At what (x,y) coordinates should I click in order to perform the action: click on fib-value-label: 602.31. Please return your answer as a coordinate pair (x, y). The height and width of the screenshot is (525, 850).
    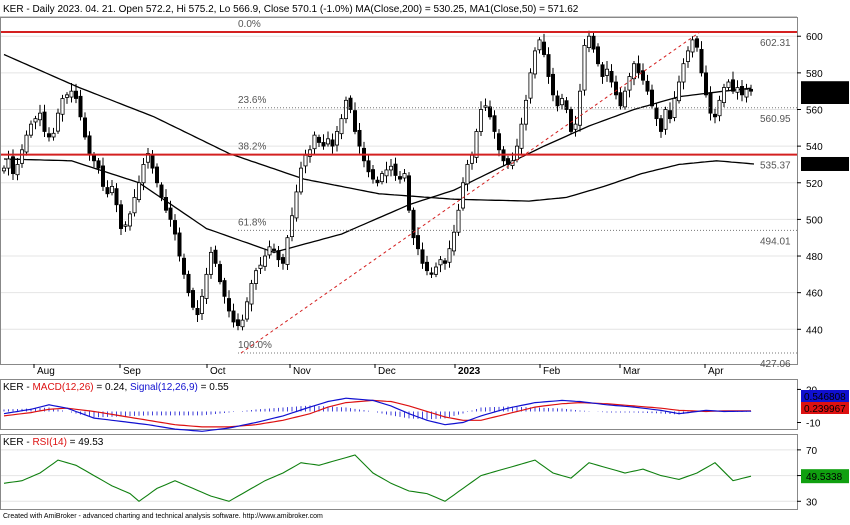
    Looking at the image, I should click on (775, 43).